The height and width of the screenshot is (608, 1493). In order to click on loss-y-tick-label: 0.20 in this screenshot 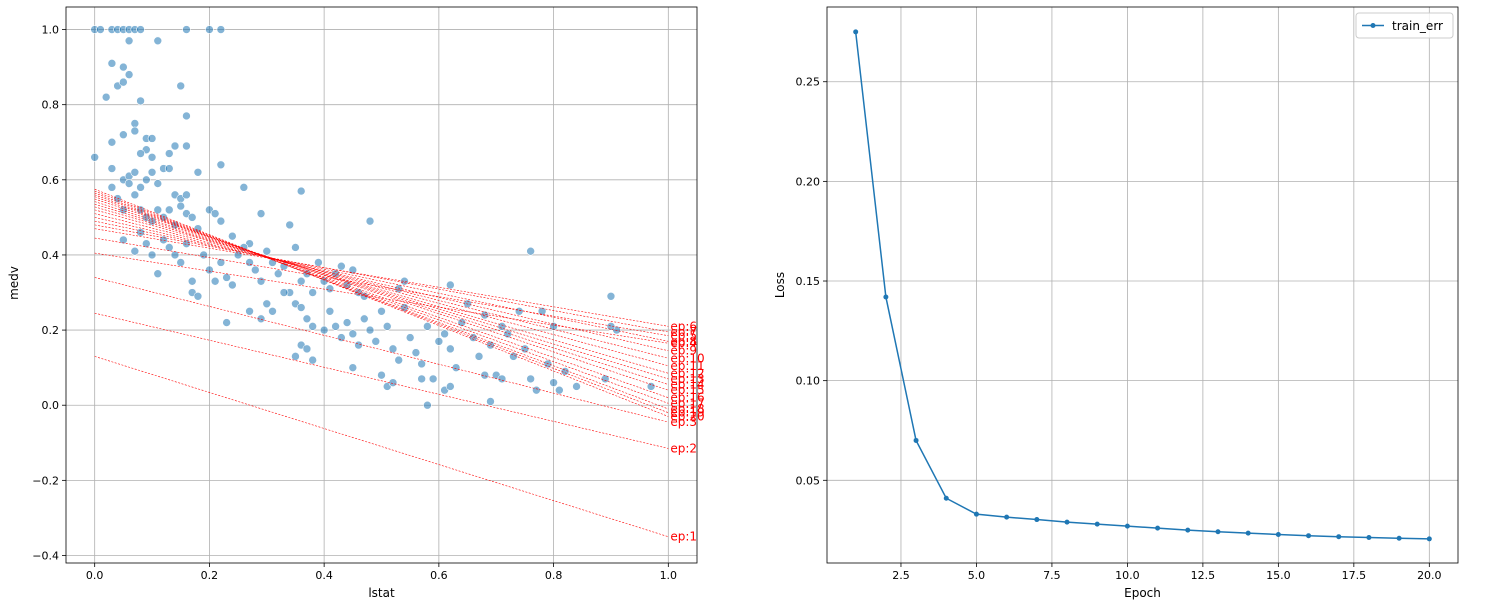, I will do `click(808, 181)`.